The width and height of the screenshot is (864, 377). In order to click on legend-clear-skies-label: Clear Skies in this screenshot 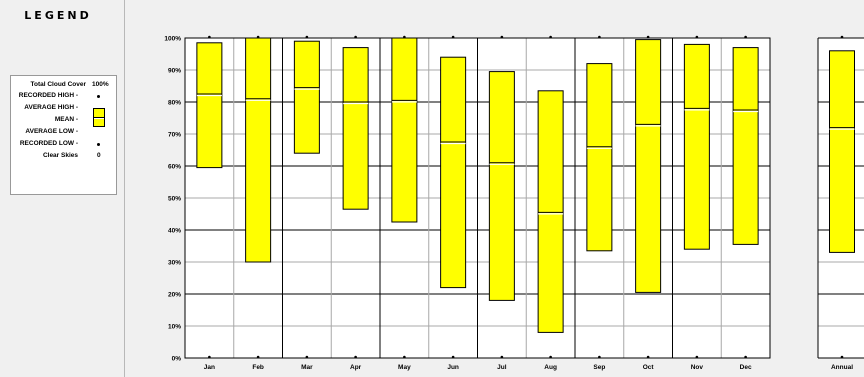, I will do `click(60, 155)`.